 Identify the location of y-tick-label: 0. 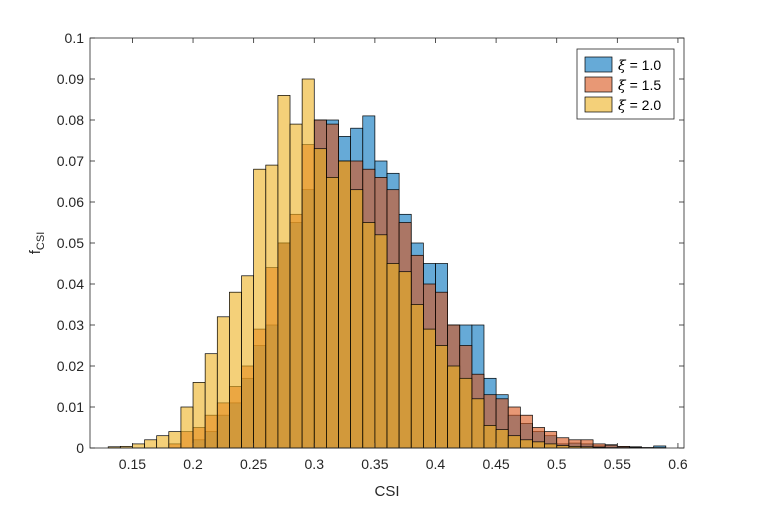
(80, 448).